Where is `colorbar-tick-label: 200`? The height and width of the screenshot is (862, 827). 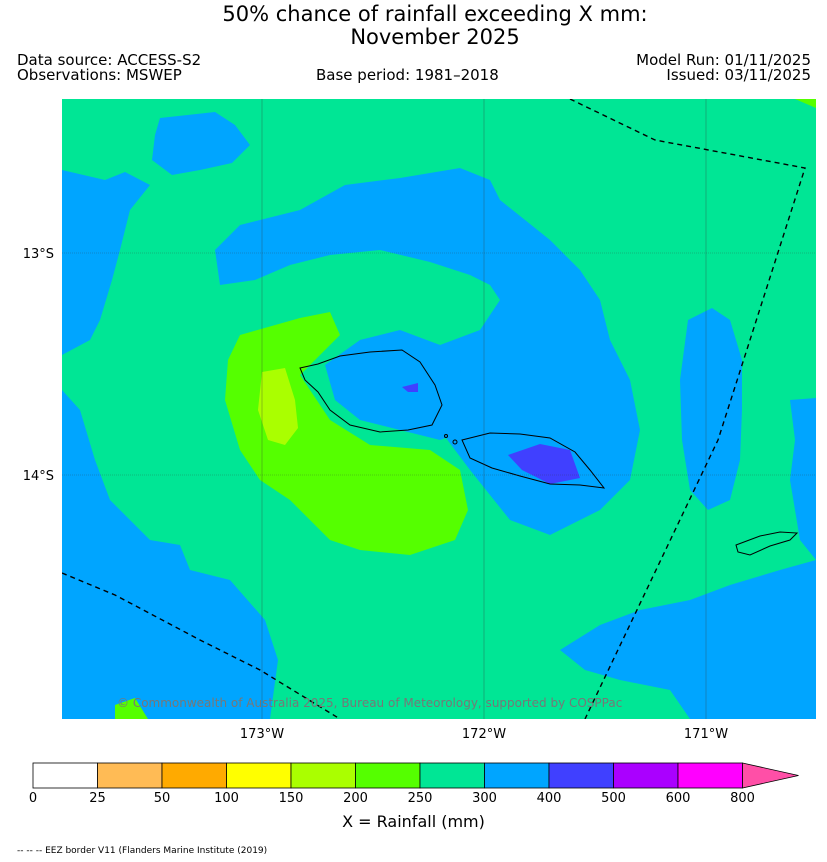
colorbar-tick-label: 200 is located at coordinates (355, 798).